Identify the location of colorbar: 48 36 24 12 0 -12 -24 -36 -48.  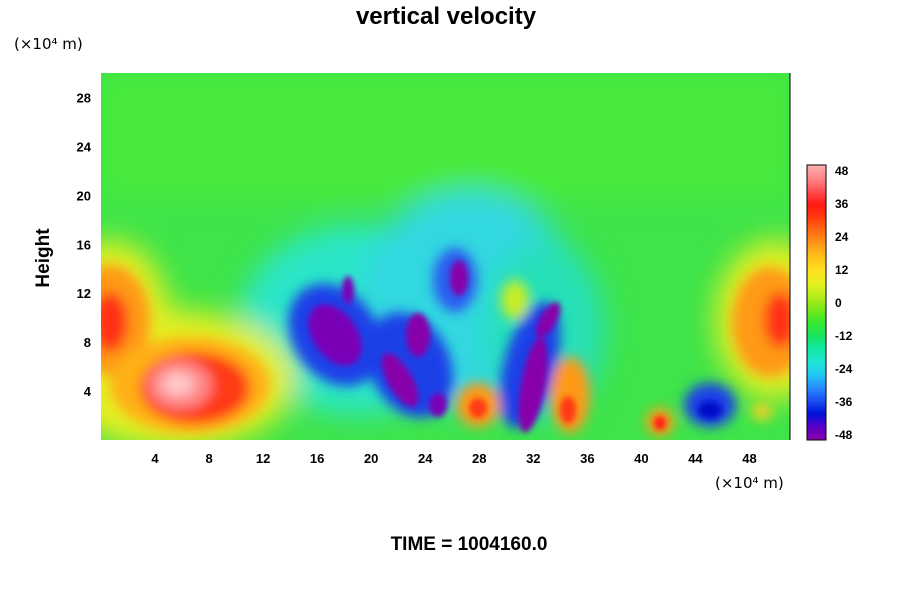
(829, 303).